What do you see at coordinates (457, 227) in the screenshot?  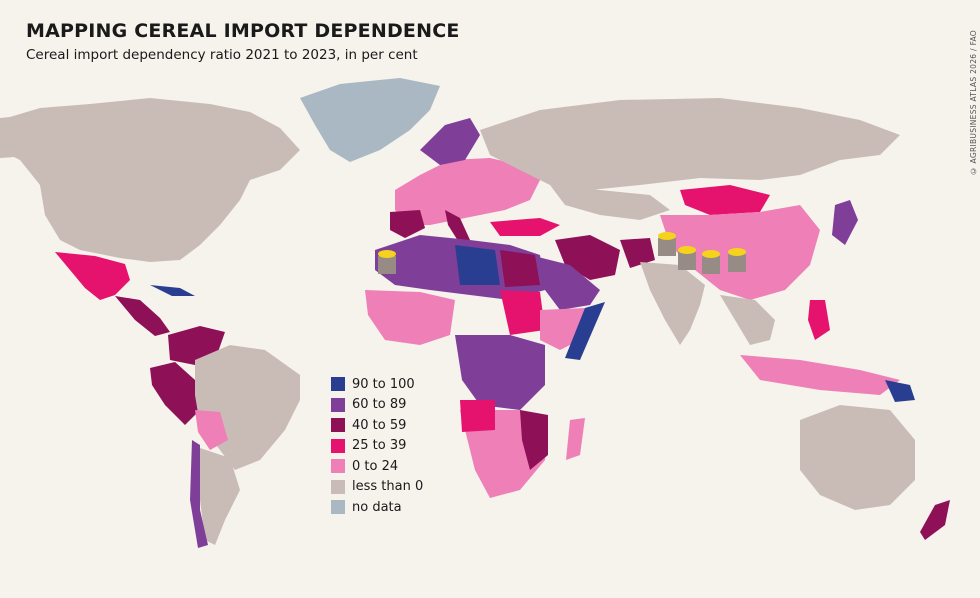 I see `region-italy` at bounding box center [457, 227].